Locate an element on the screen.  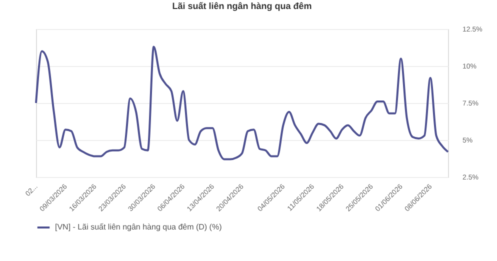
legend-label: [VN] - Lãi suất liên ngân hàng qua đêm (D) (%) is located at coordinates (138, 227).